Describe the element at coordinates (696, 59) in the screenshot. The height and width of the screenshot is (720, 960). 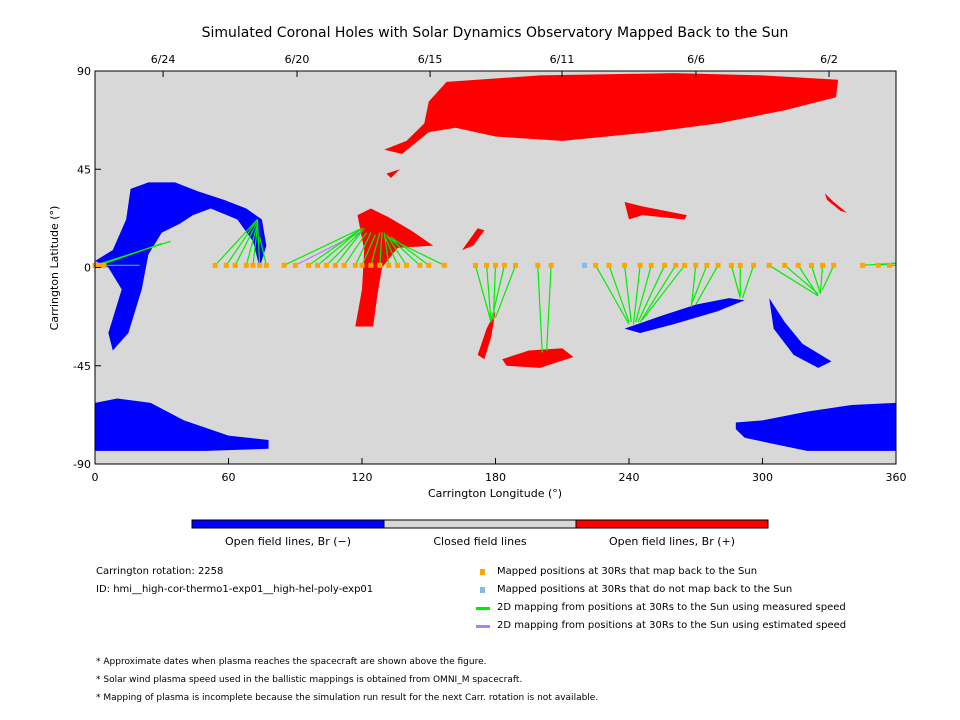
I see `date-label: 6/6` at that location.